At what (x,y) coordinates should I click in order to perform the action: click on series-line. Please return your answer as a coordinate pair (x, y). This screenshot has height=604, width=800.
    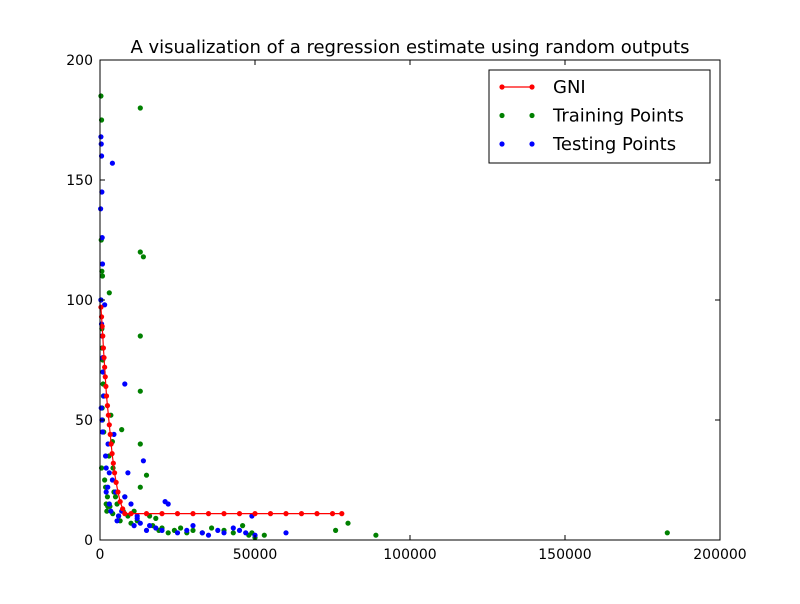
    Looking at the image, I should click on (221, 411).